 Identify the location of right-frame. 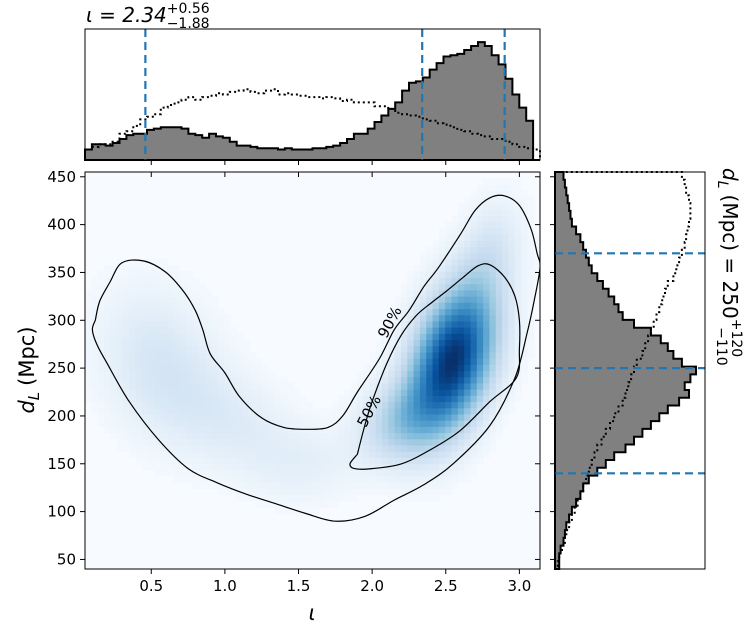
(630, 370).